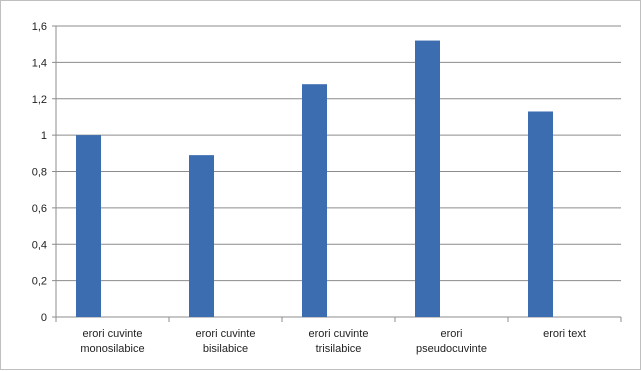 The width and height of the screenshot is (641, 371). Describe the element at coordinates (44, 136) in the screenshot. I see `y-tick-label: 1` at that location.